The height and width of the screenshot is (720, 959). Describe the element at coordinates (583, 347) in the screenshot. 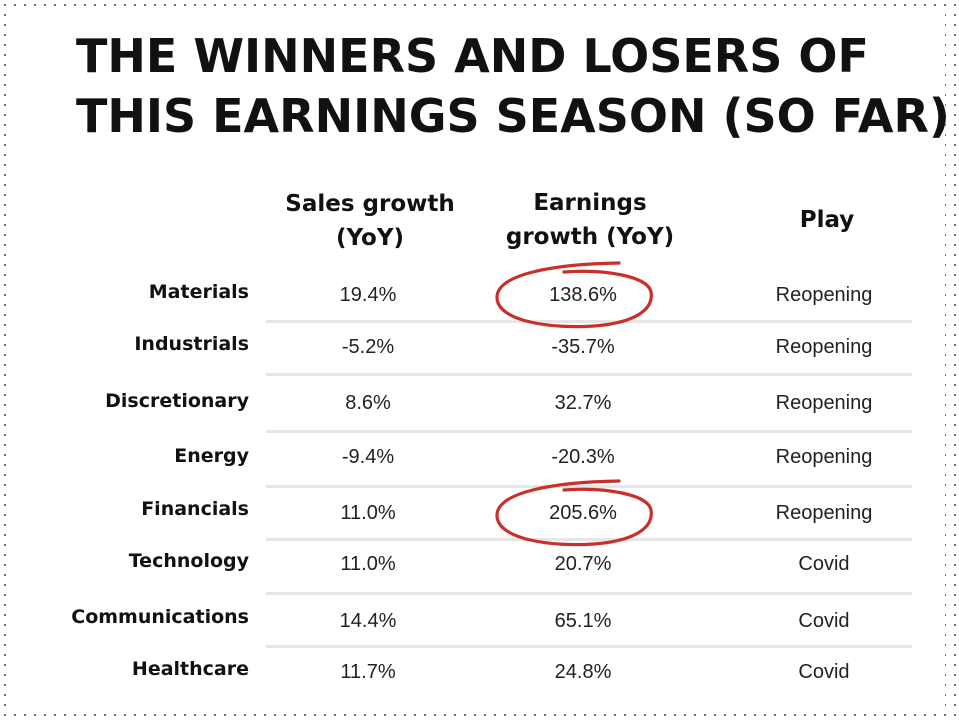

I see `earnings-growth-cell: -35.7%` at that location.